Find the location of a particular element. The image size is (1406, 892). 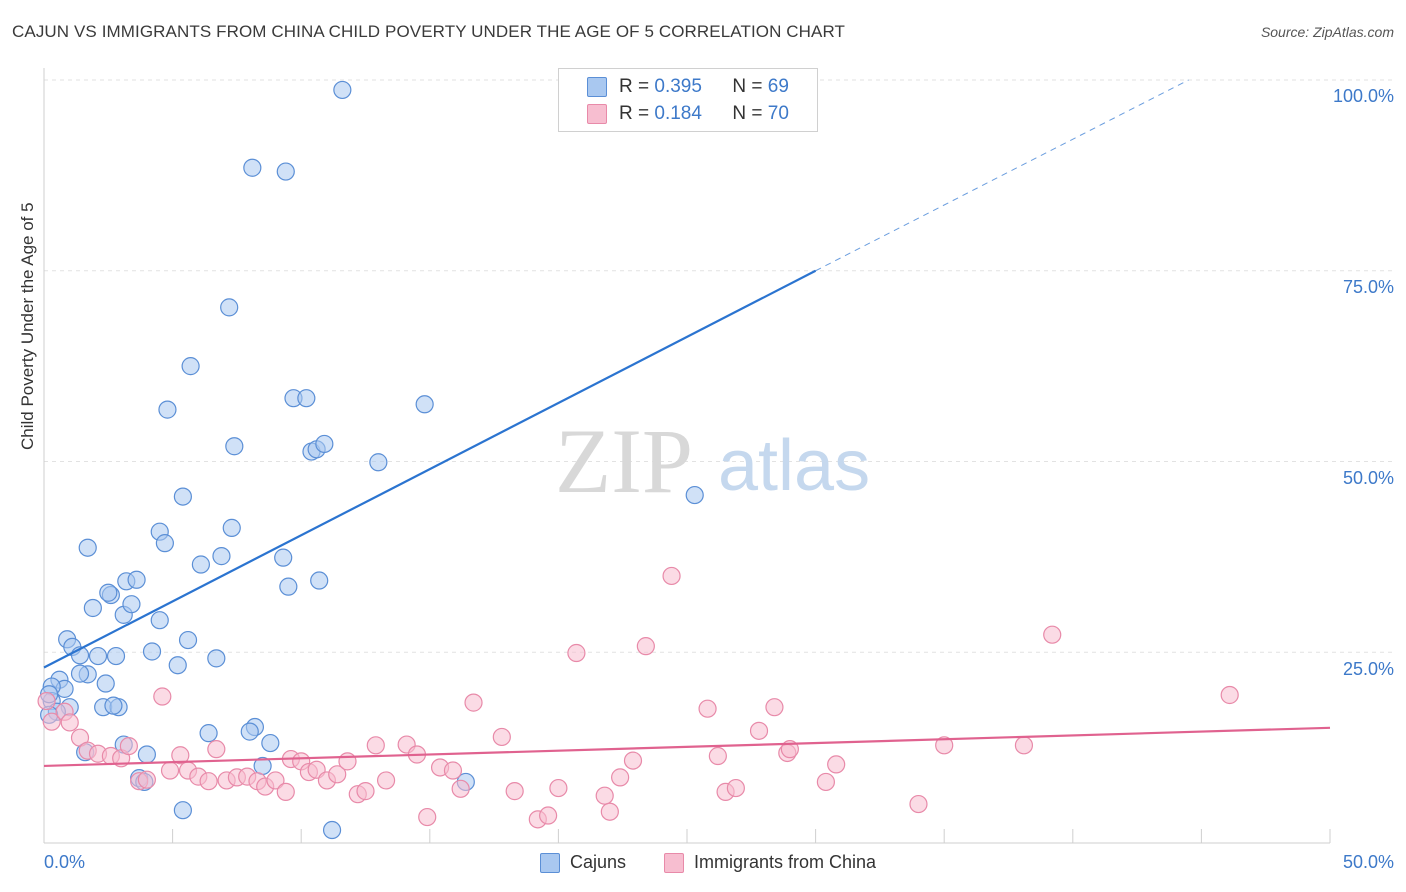

legend-r-value: 0.184 is located at coordinates (678, 113).